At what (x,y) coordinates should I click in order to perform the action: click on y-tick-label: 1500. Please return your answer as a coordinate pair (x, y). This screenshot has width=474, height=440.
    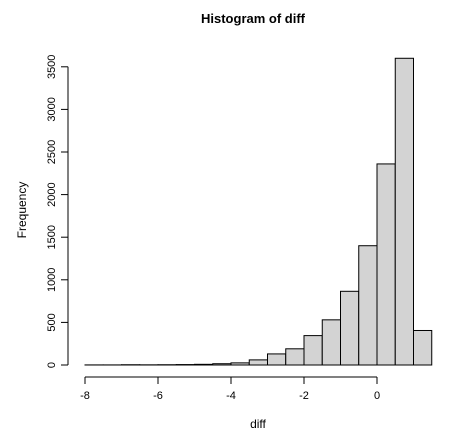
    Looking at the image, I should click on (52, 237).